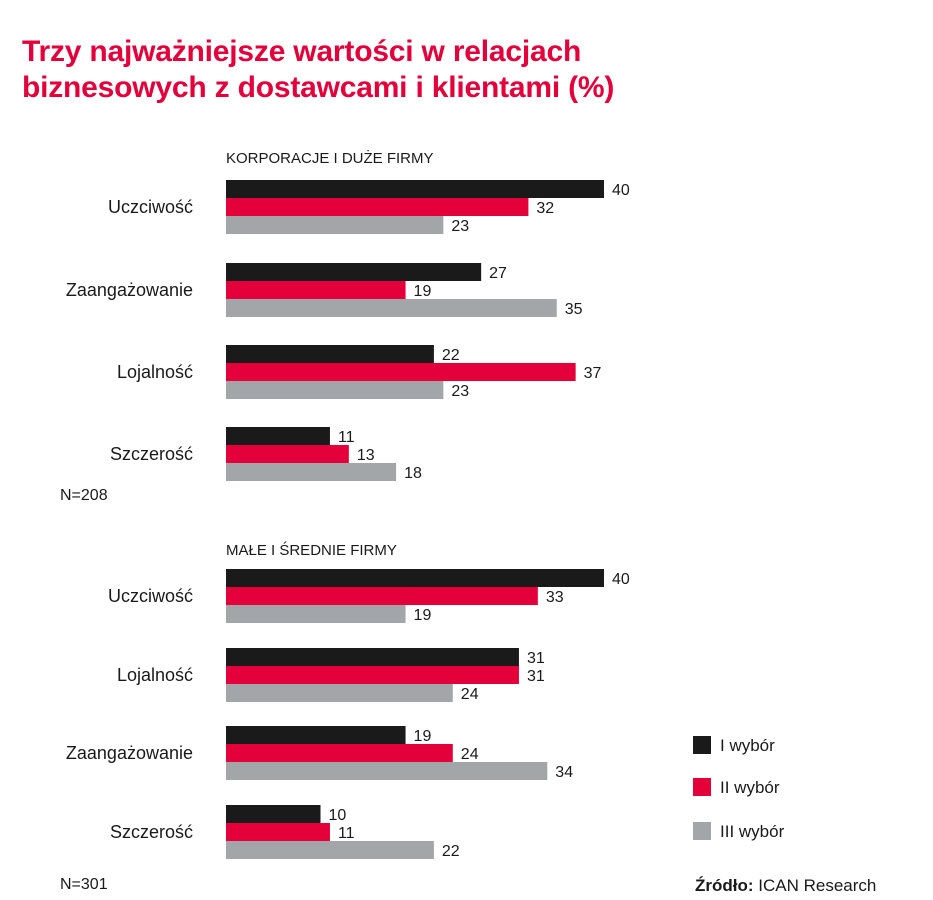  Describe the element at coordinates (413, 473) in the screenshot. I see `data-label: 18` at that location.